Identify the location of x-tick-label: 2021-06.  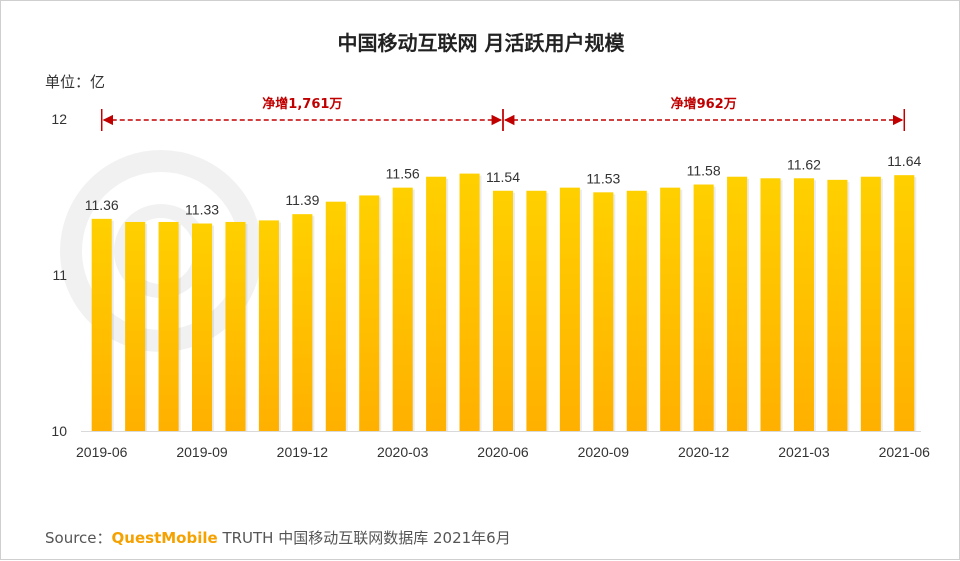
(905, 452).